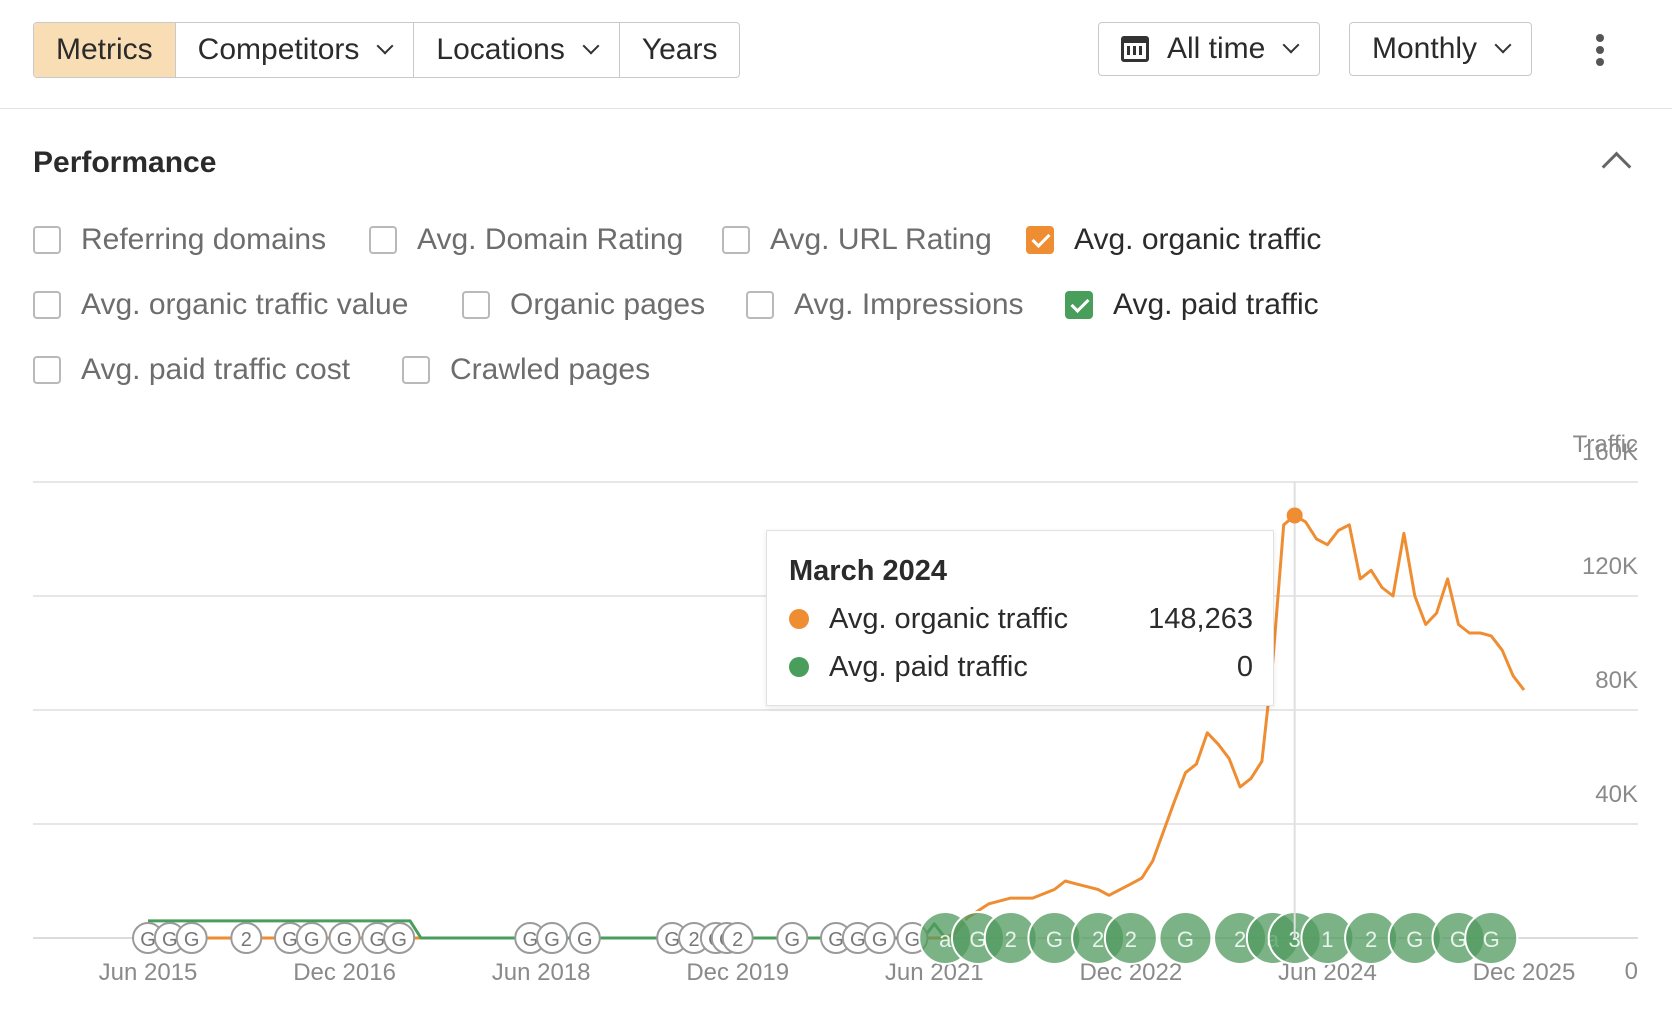 The width and height of the screenshot is (1672, 1012). Describe the element at coordinates (680, 50) in the screenshot. I see `tab-years: Years` at that location.